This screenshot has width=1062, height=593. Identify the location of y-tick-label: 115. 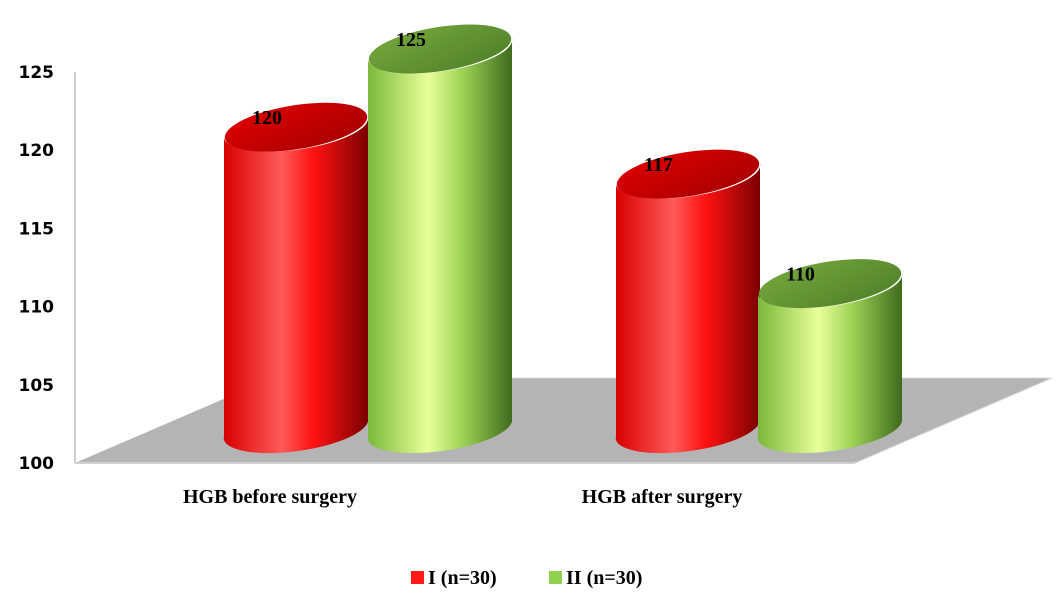
(37, 229).